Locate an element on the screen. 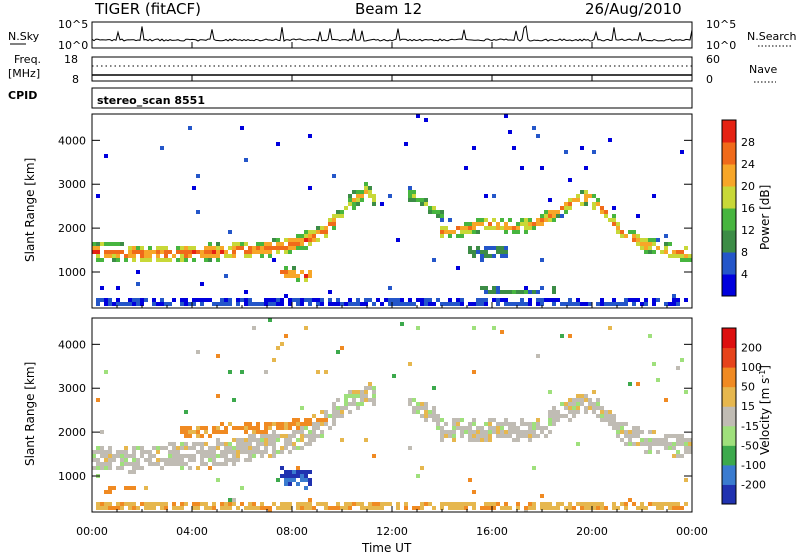 This screenshot has width=800, height=554. colorbar-swatch is located at coordinates (729, 241).